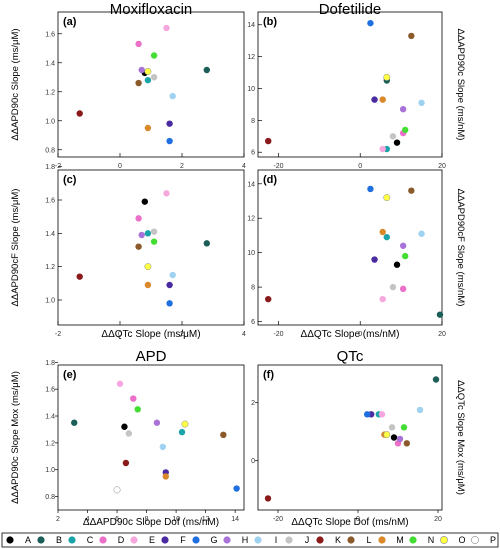 Image resolution: width=500 pixels, height=549 pixels. What do you see at coordinates (183, 540) in the screenshot?
I see `legend-label-F: F` at bounding box center [183, 540].